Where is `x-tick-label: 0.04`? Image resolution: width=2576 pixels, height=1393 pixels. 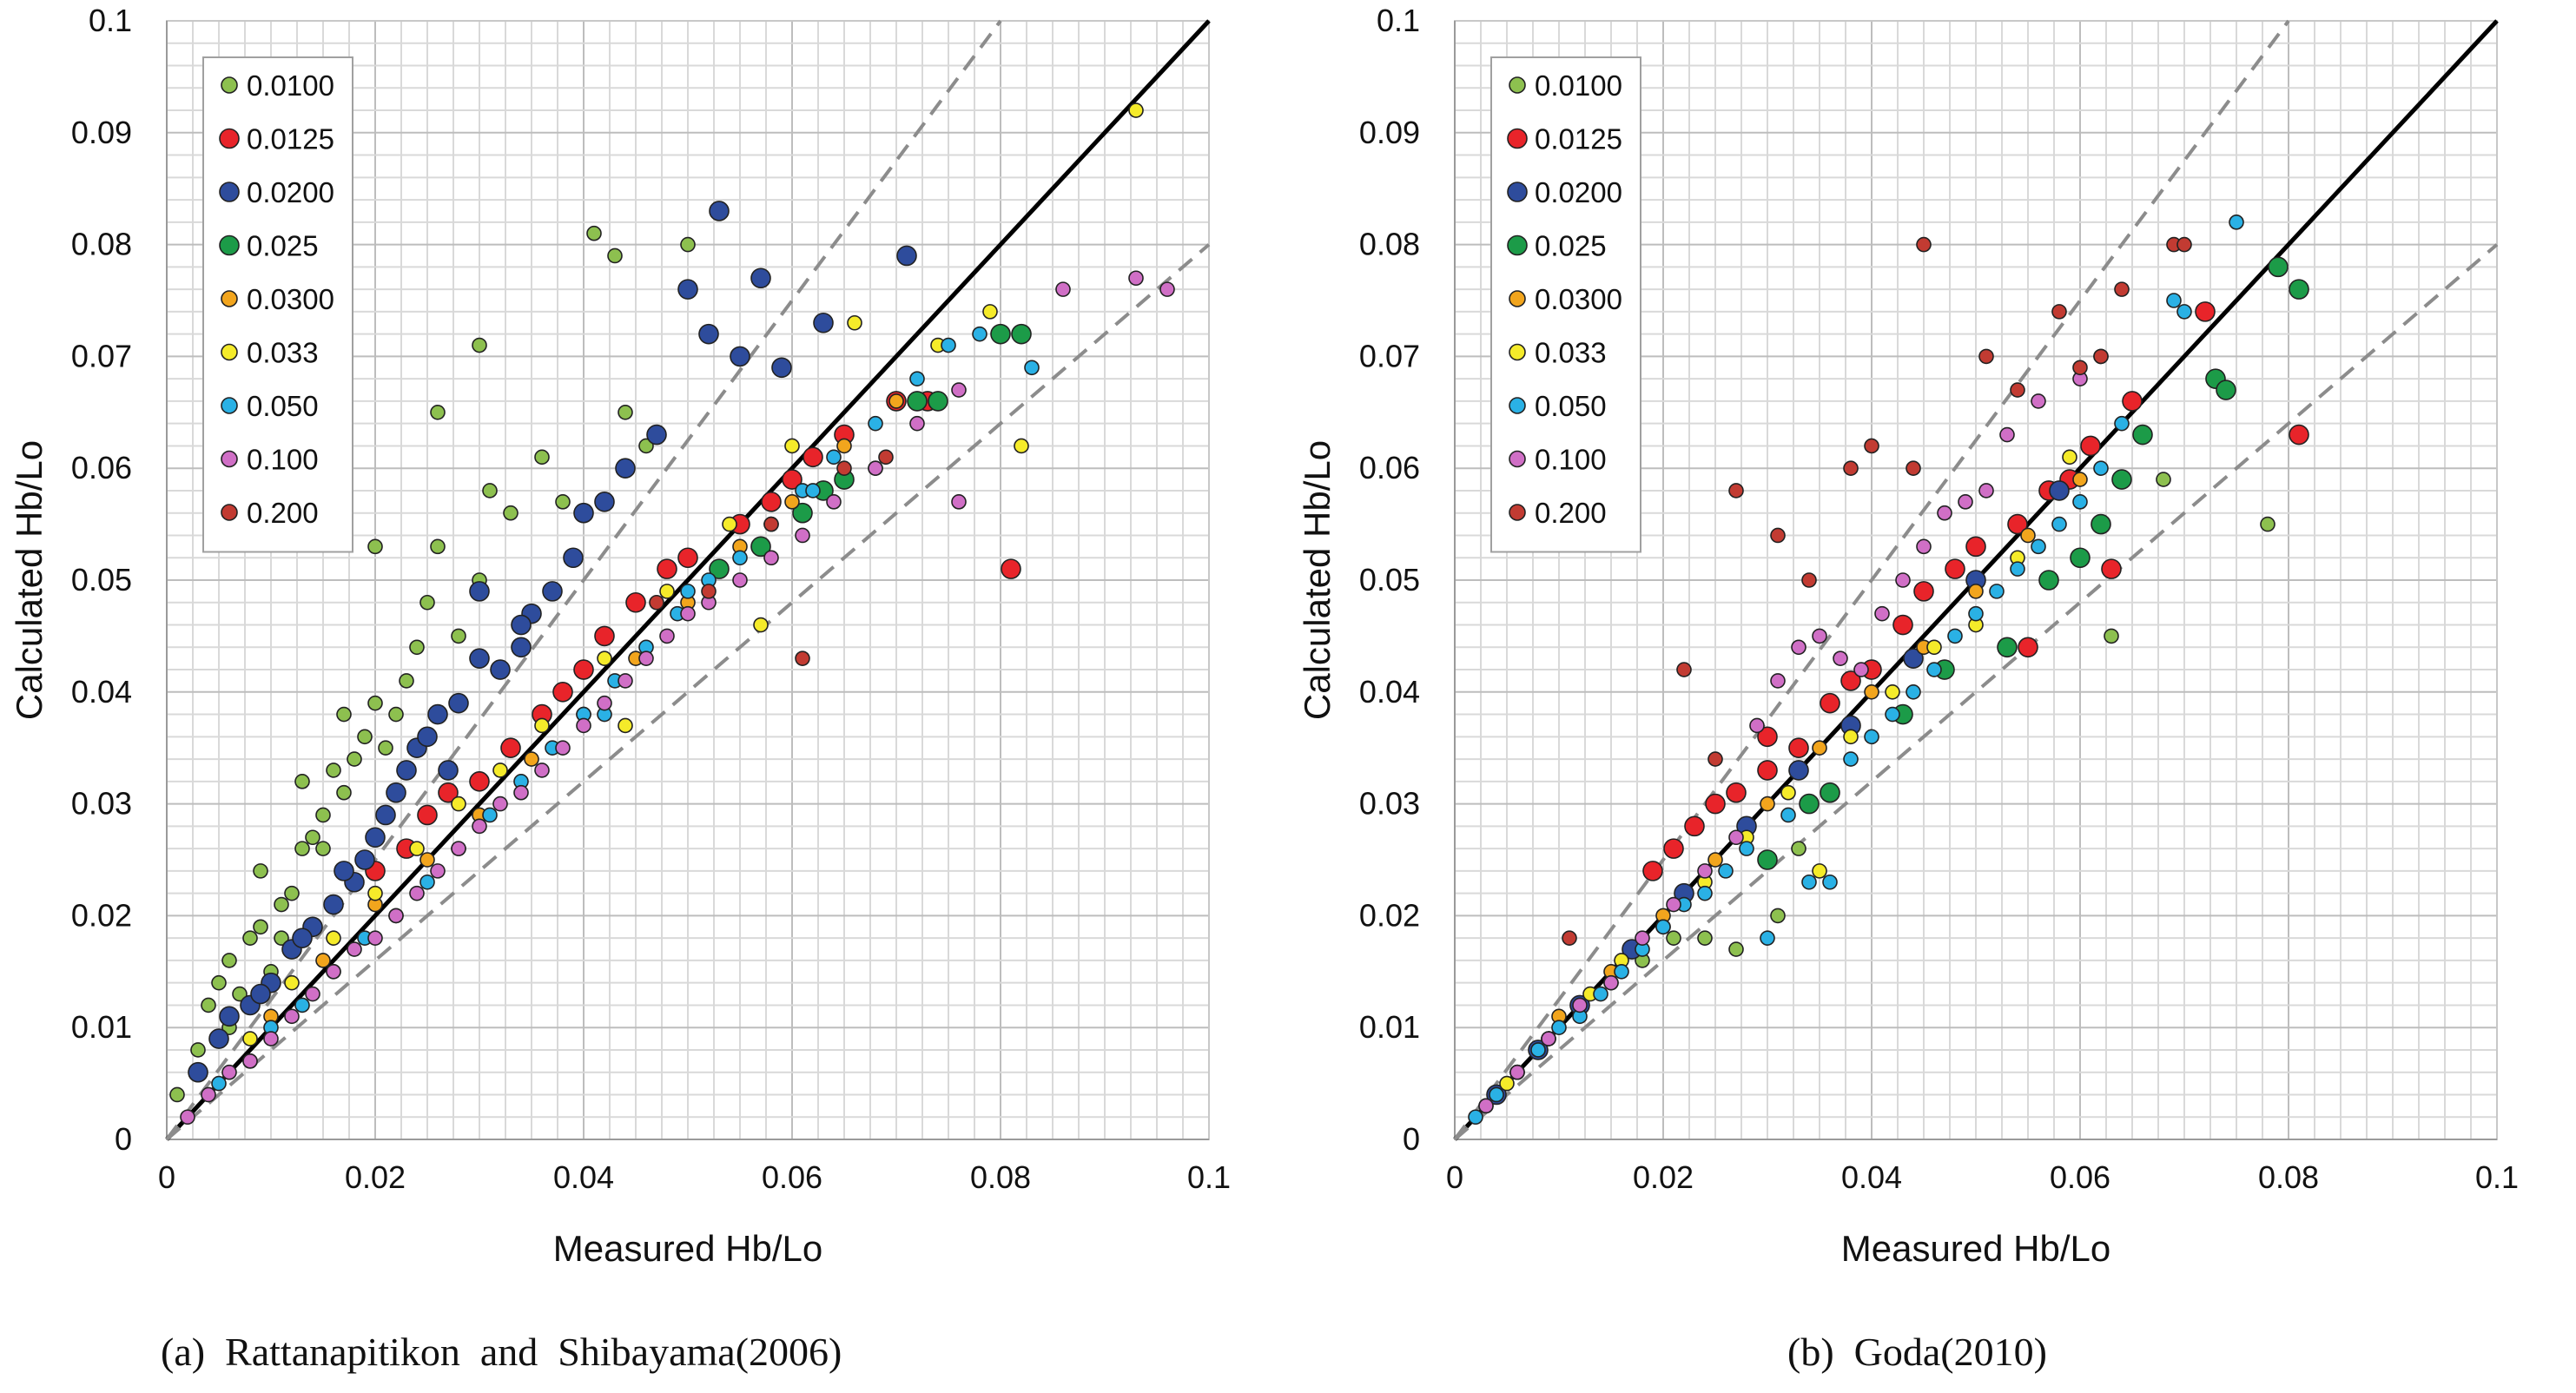
x-tick-label: 0.04 is located at coordinates (1871, 1177).